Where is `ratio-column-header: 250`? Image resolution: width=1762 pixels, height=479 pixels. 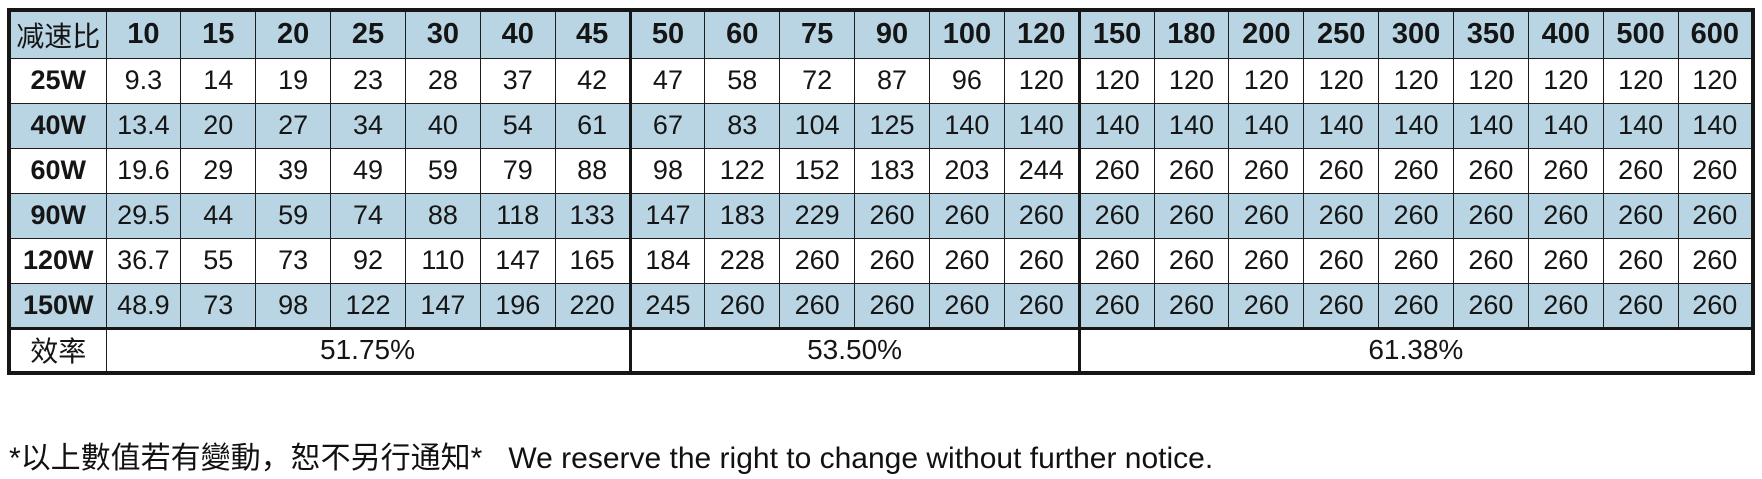 ratio-column-header: 250 is located at coordinates (1341, 34).